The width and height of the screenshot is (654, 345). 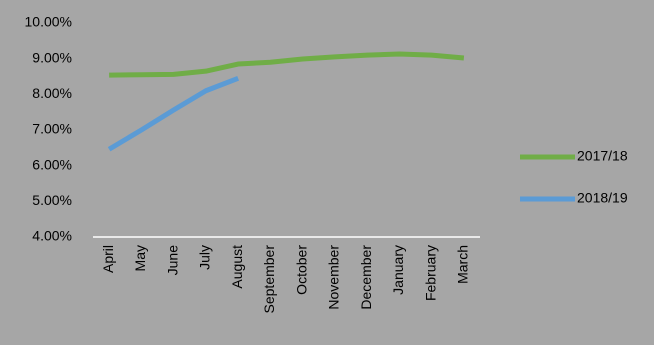 What do you see at coordinates (52, 93) in the screenshot?
I see `y-tick-label: 8.00%` at bounding box center [52, 93].